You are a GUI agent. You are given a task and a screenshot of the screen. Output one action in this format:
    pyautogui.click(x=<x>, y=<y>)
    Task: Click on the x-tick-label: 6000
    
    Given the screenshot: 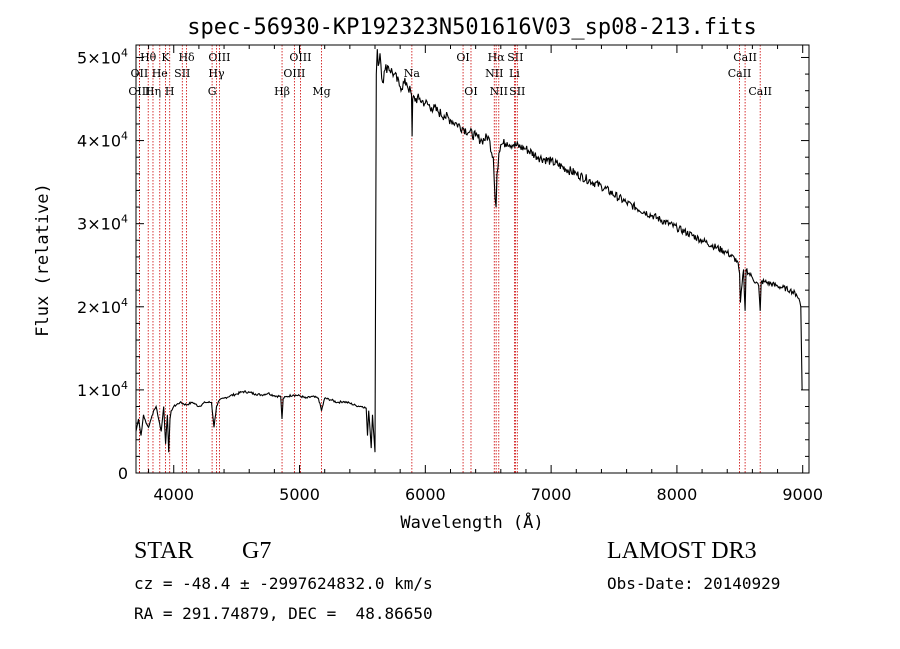 What is the action you would take?
    pyautogui.click(x=425, y=494)
    